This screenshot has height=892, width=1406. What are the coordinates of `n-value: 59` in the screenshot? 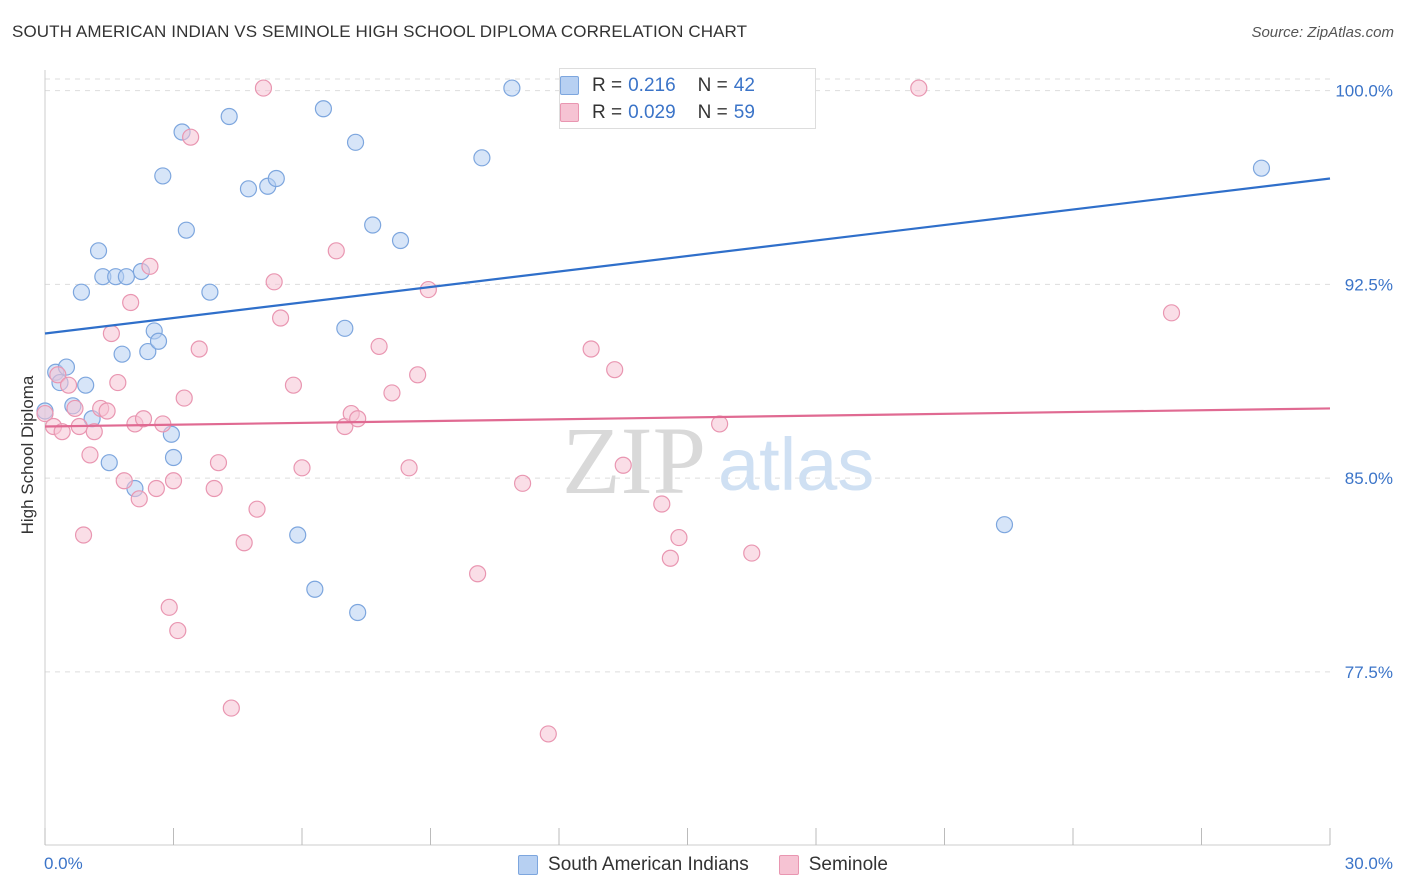 It's located at (744, 112).